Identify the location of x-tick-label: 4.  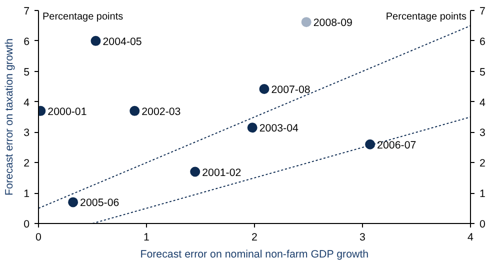
(471, 238).